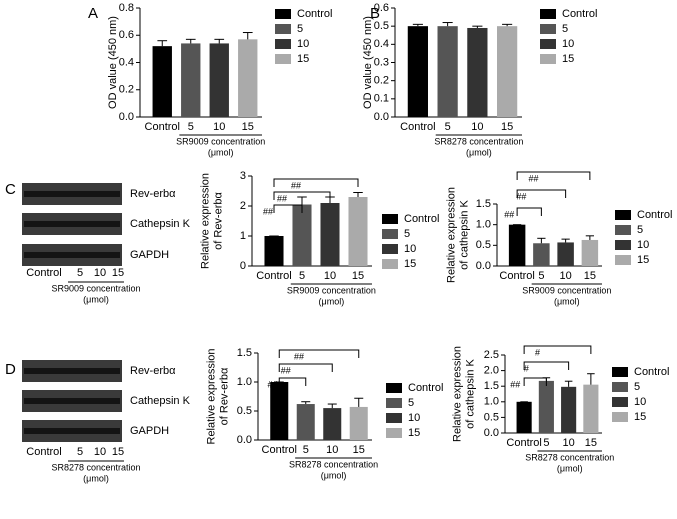 This screenshot has height=519, width=677. What do you see at coordinates (118, 273) in the screenshot?
I see `blot-lane-label: 15` at bounding box center [118, 273].